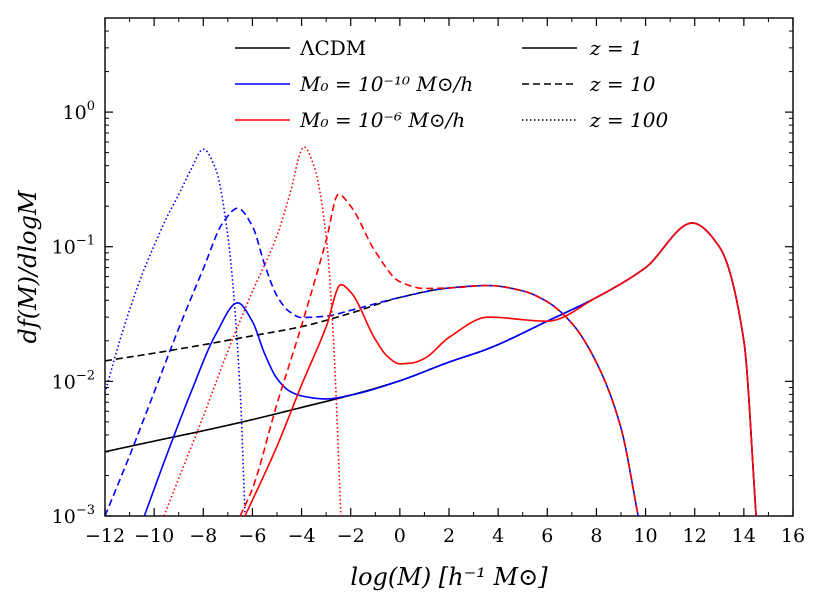 Image resolution: width=814 pixels, height=603 pixels. What do you see at coordinates (154, 536) in the screenshot?
I see `x-tick-label: −10` at bounding box center [154, 536].